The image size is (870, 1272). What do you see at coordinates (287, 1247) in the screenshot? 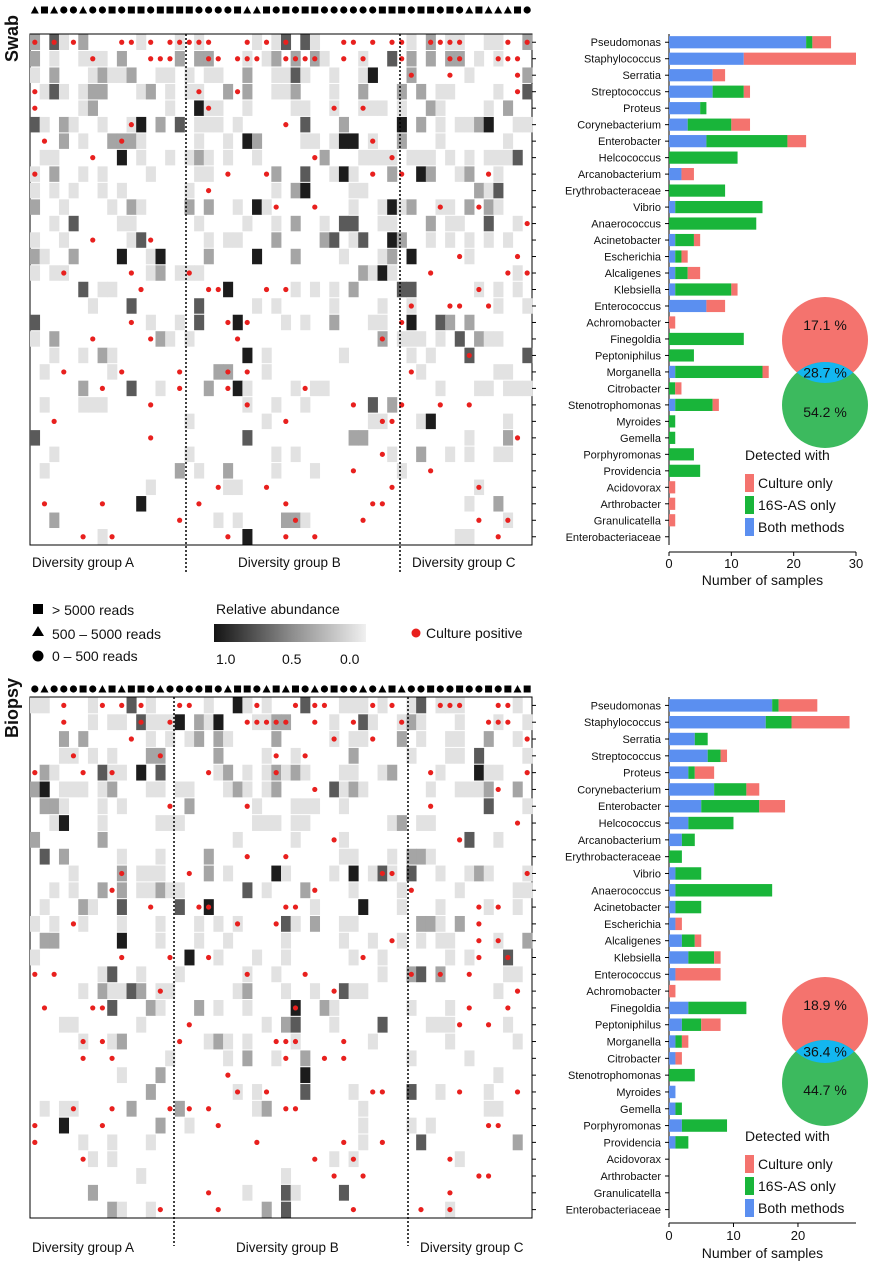
I see `diversity-group-label: Diversity group B` at bounding box center [287, 1247].